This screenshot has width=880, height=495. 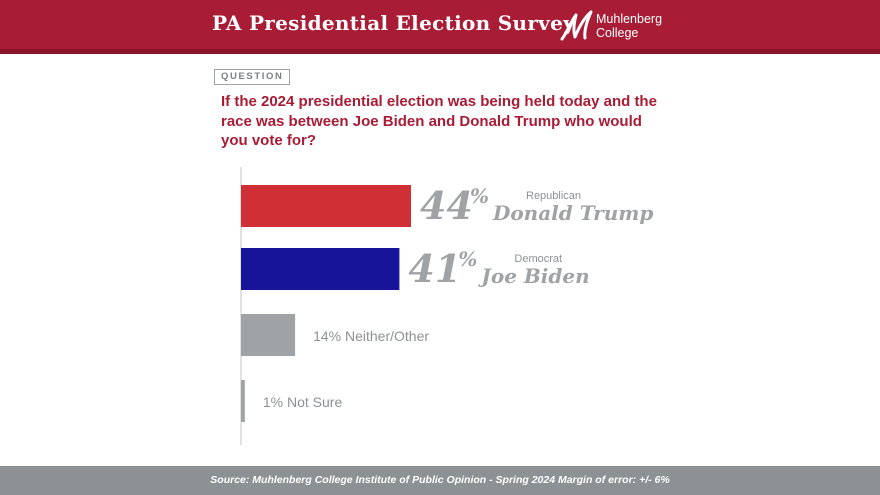 What do you see at coordinates (446, 205) in the screenshot?
I see `bar-1-percent-value: 44` at bounding box center [446, 205].